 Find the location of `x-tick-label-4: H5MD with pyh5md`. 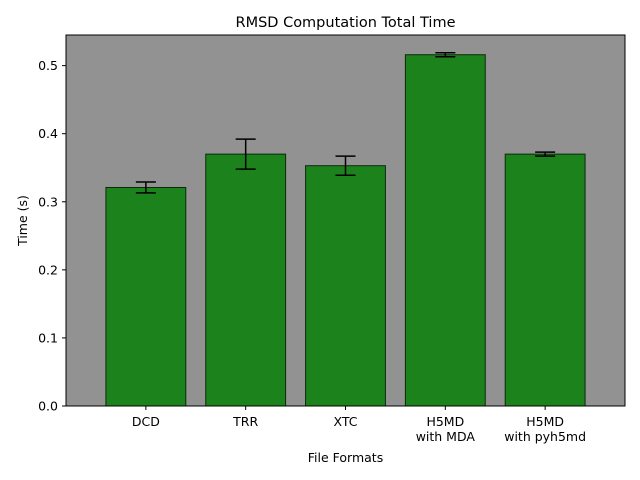

x-tick-label-4: H5MD with pyh5md is located at coordinates (545, 429).